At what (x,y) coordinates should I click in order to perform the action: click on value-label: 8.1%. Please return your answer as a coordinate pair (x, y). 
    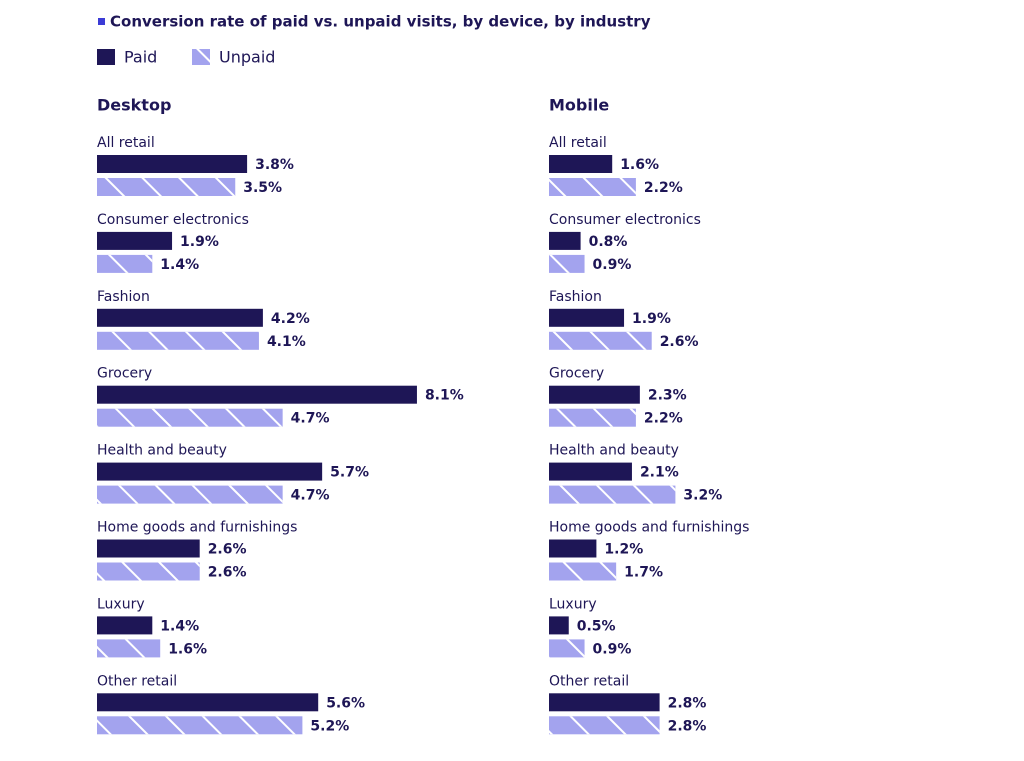
    Looking at the image, I should click on (444, 396).